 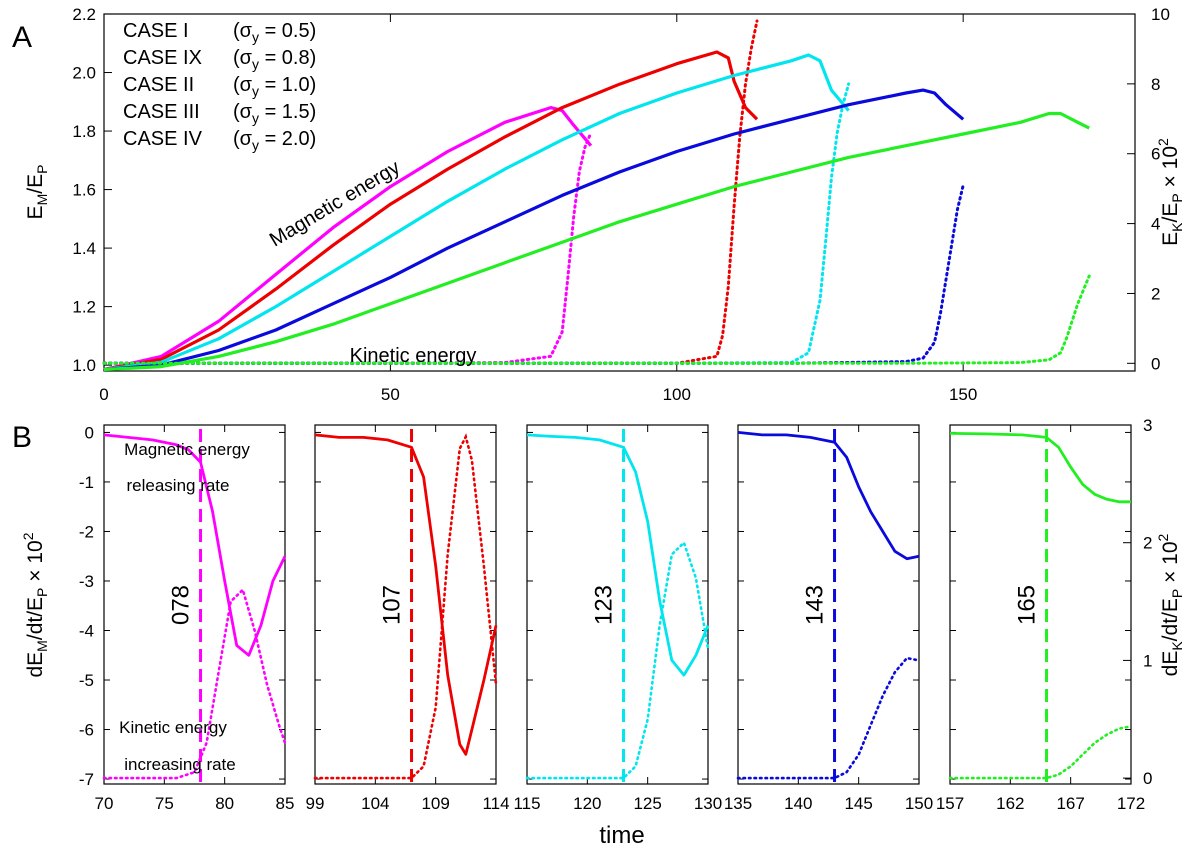 I want to click on x-tick-label-a: 100, so click(x=677, y=394).